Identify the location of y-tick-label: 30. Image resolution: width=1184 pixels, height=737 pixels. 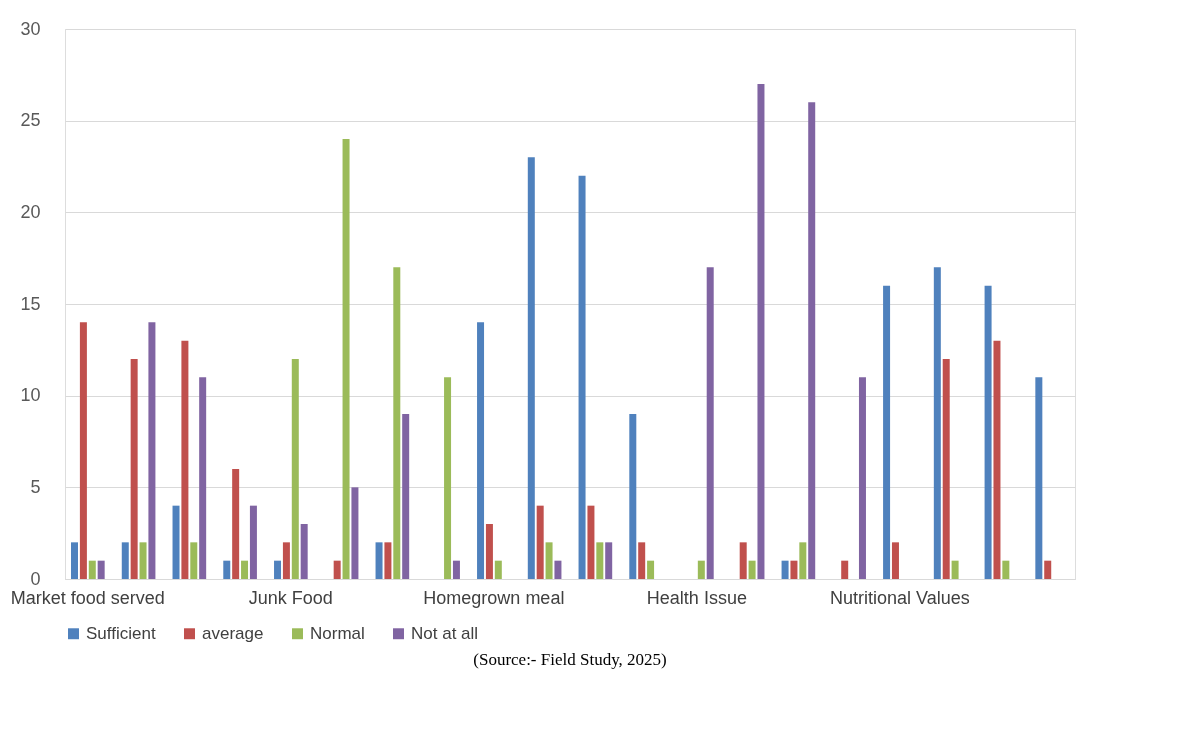
(30, 28).